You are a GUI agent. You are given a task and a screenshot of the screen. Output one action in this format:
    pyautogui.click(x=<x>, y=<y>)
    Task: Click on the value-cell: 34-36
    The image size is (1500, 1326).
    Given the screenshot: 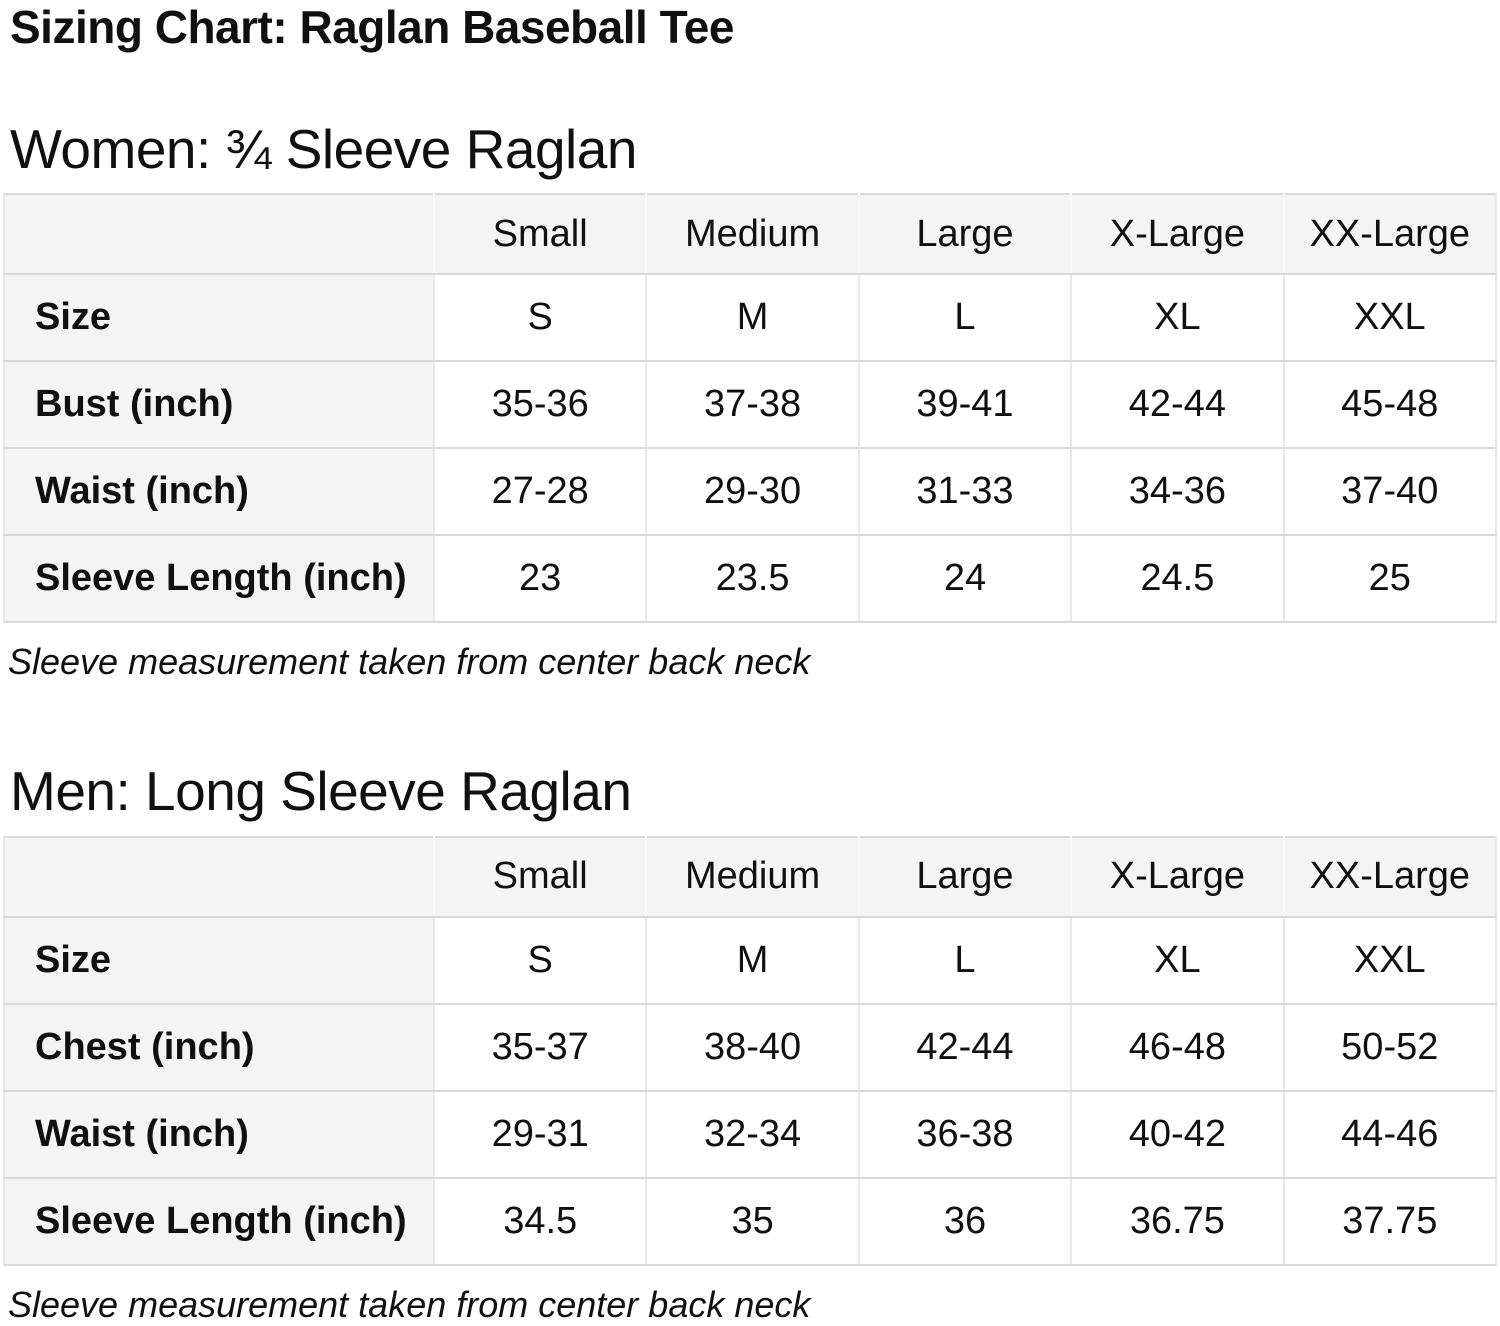 What is the action you would take?
    pyautogui.click(x=1177, y=492)
    